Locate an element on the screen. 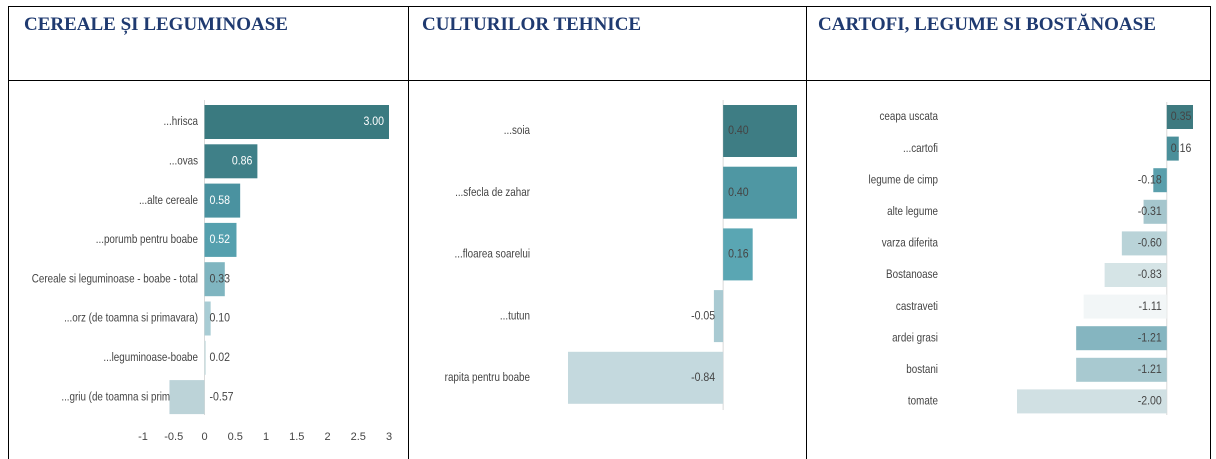 This screenshot has height=459, width=1216. value-label: -0.83 is located at coordinates (1150, 275).